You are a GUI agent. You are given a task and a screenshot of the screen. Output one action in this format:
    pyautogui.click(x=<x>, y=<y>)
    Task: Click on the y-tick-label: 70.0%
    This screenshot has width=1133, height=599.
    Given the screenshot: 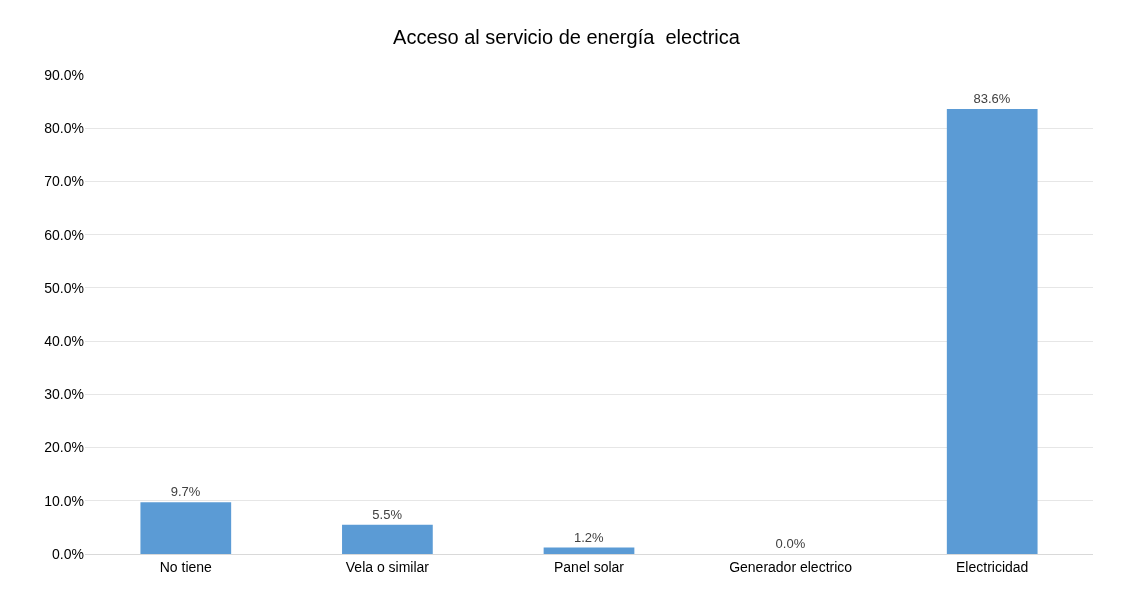 What is the action you would take?
    pyautogui.click(x=64, y=181)
    